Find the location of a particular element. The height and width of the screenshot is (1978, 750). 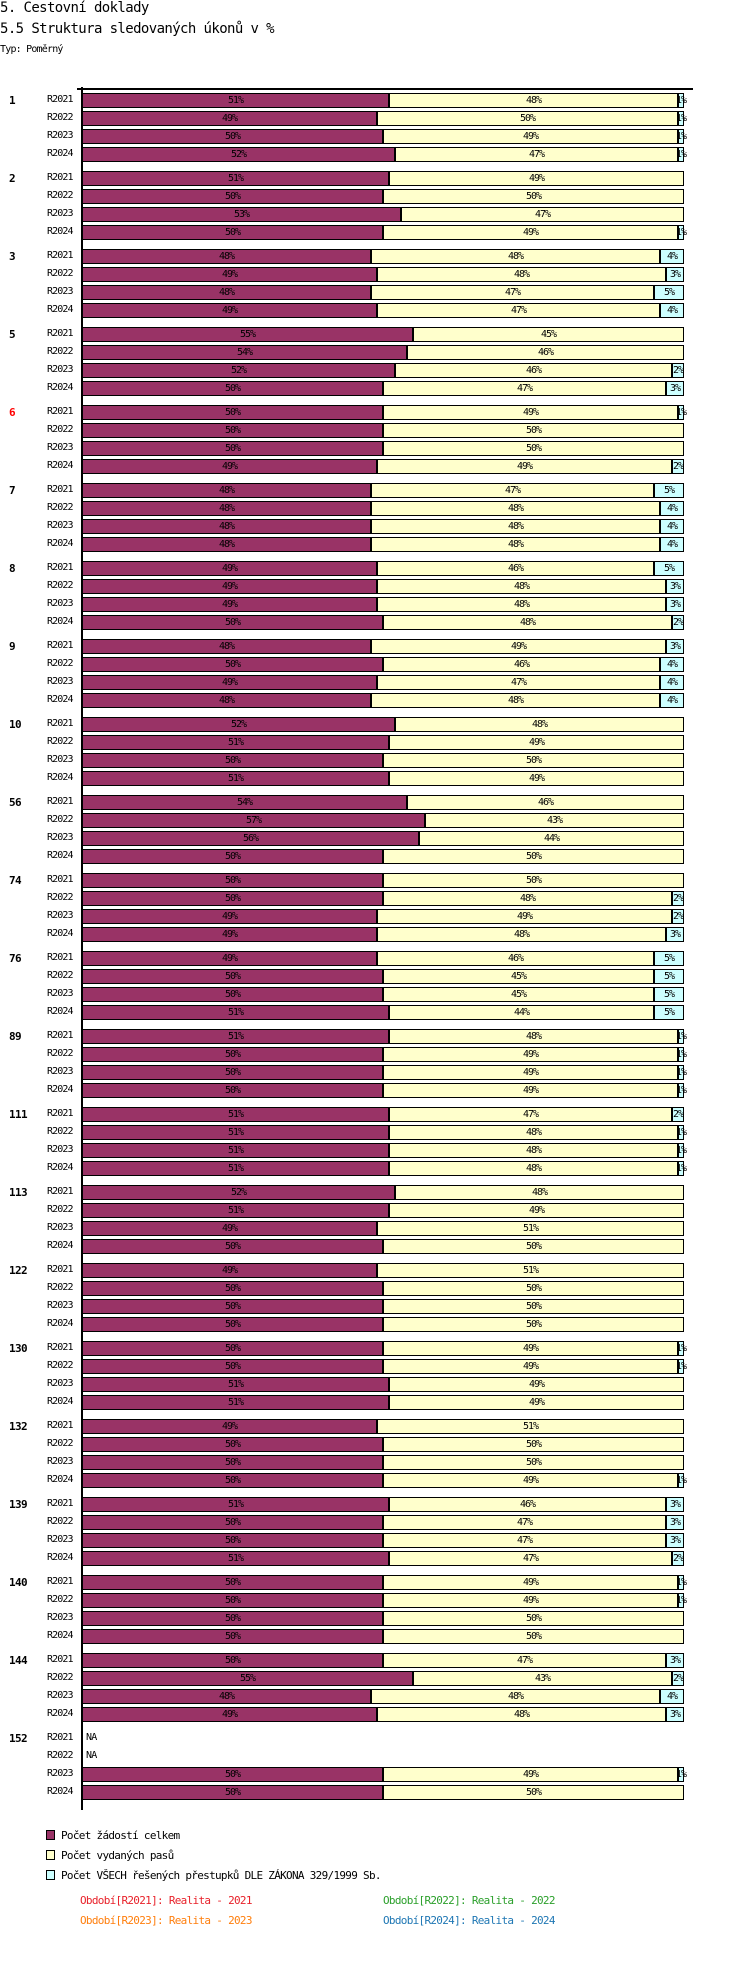

group-label: 3 is located at coordinates (12, 256).